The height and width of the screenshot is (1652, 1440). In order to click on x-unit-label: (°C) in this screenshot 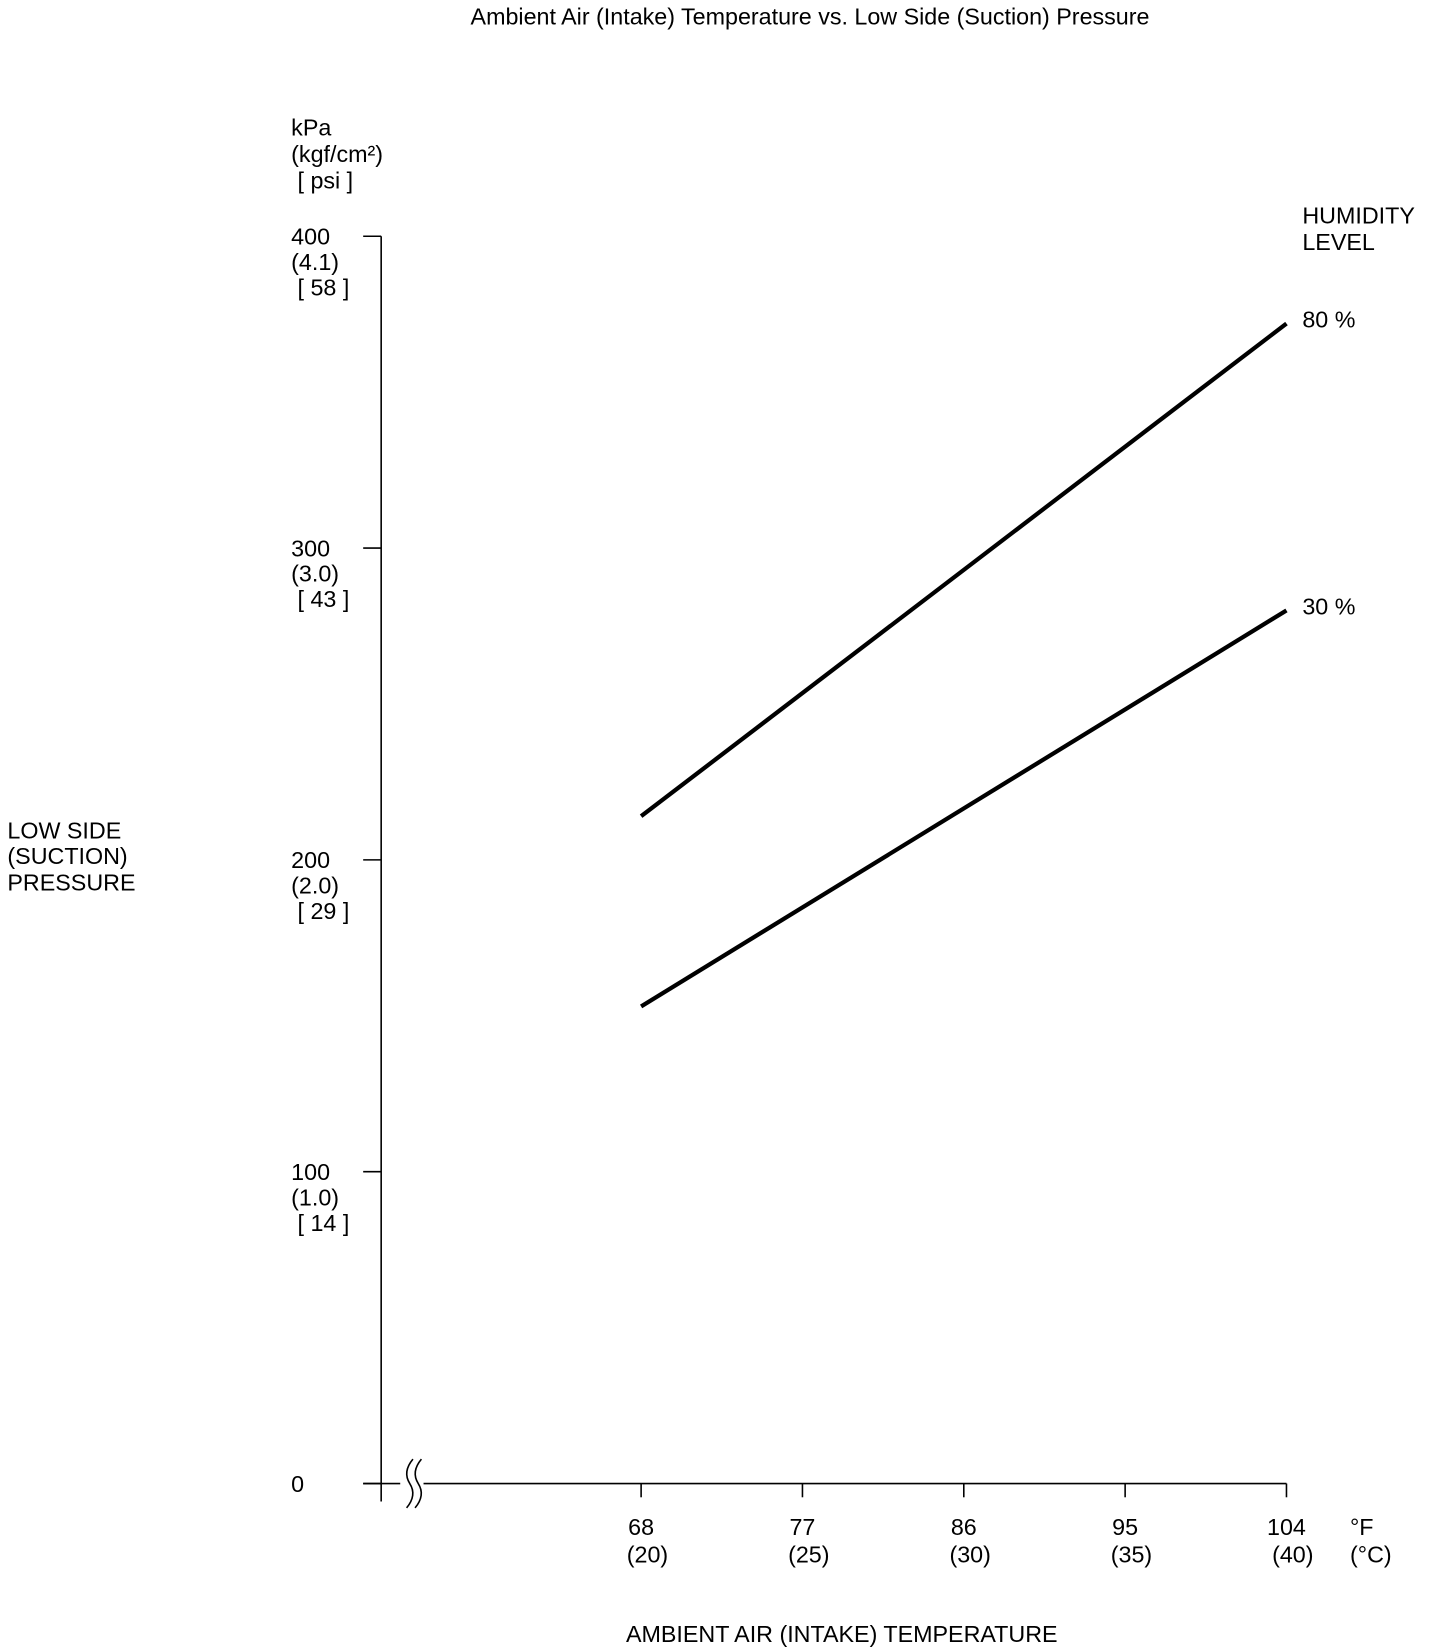, I will do `click(1371, 1555)`.